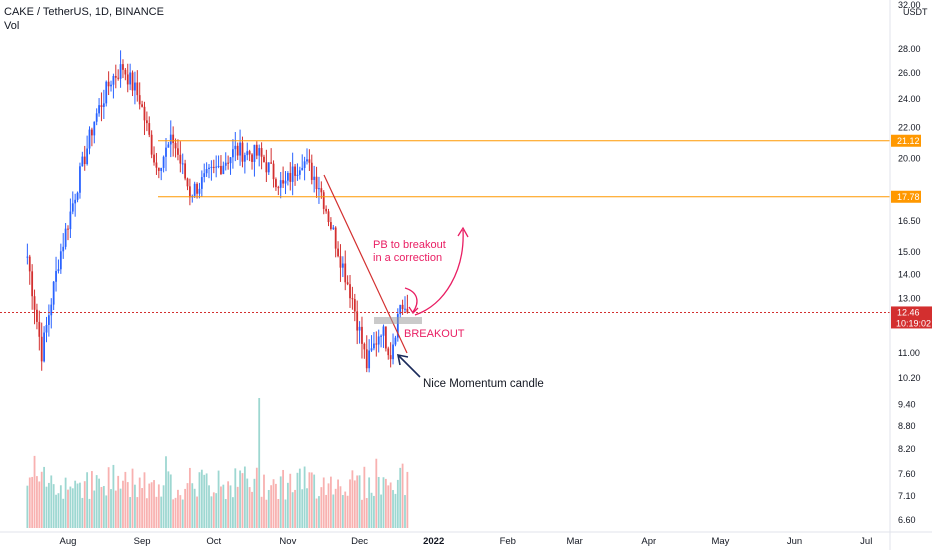 The image size is (932, 555). What do you see at coordinates (434, 334) in the screenshot?
I see `breakout-label: BREAKOUT` at bounding box center [434, 334].